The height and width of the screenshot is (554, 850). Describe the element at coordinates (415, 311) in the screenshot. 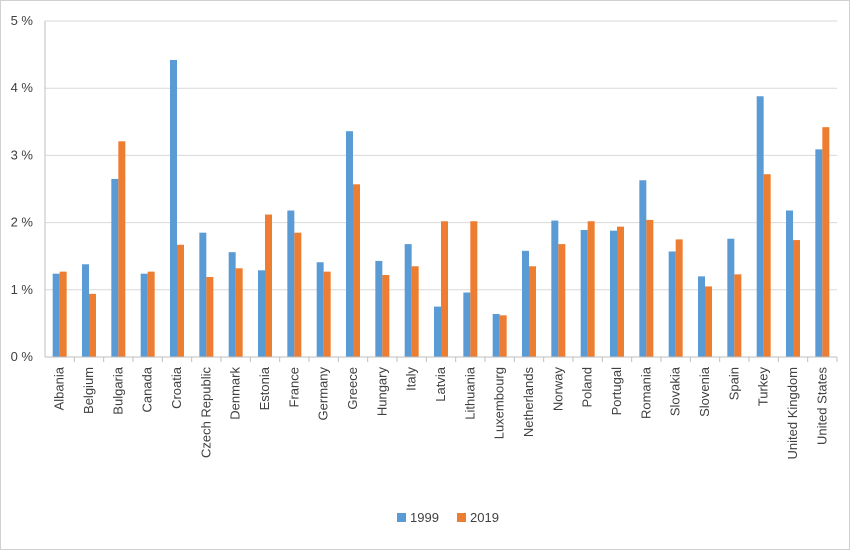

I see `bar-2019-italy` at that location.